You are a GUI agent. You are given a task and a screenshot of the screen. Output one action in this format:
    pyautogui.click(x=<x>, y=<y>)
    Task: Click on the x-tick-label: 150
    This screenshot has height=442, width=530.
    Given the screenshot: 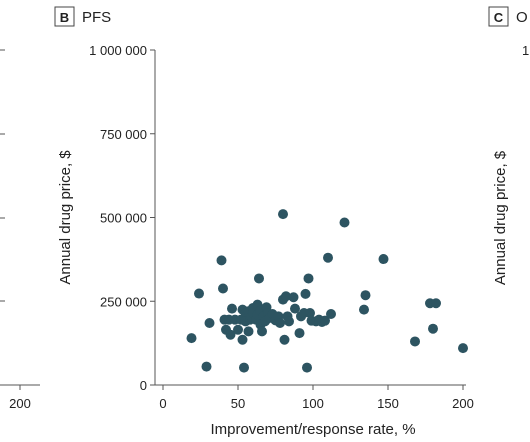 What is the action you would take?
    pyautogui.click(x=388, y=403)
    